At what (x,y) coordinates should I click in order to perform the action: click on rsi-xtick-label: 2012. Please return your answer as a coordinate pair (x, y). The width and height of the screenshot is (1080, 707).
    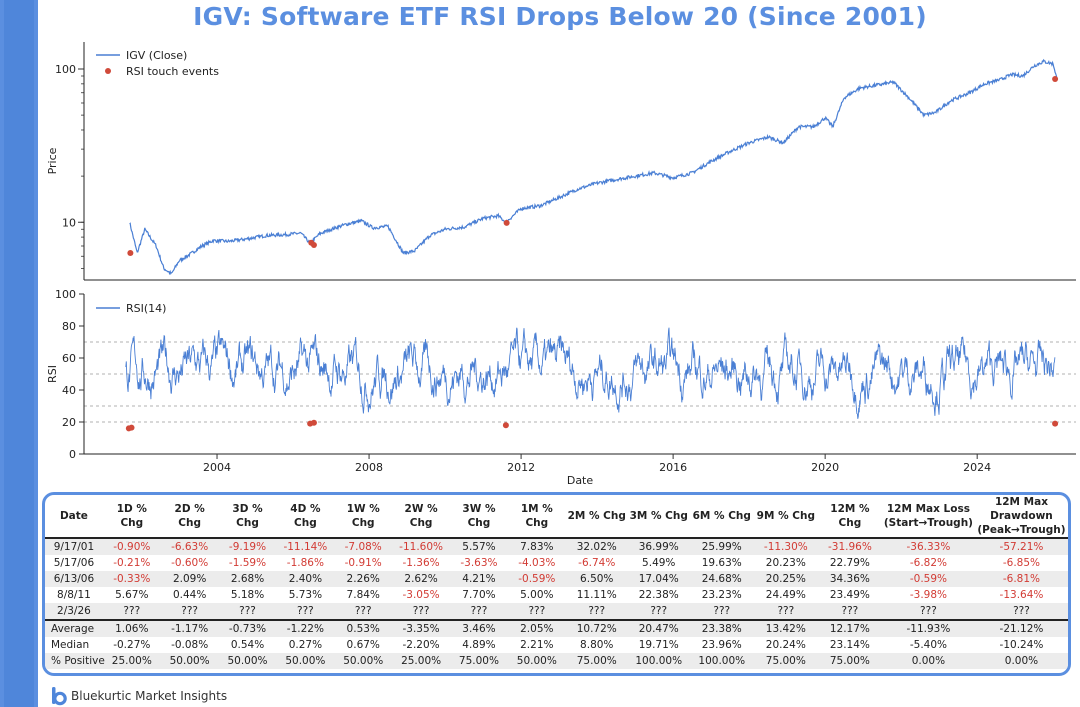
    Looking at the image, I should click on (521, 467).